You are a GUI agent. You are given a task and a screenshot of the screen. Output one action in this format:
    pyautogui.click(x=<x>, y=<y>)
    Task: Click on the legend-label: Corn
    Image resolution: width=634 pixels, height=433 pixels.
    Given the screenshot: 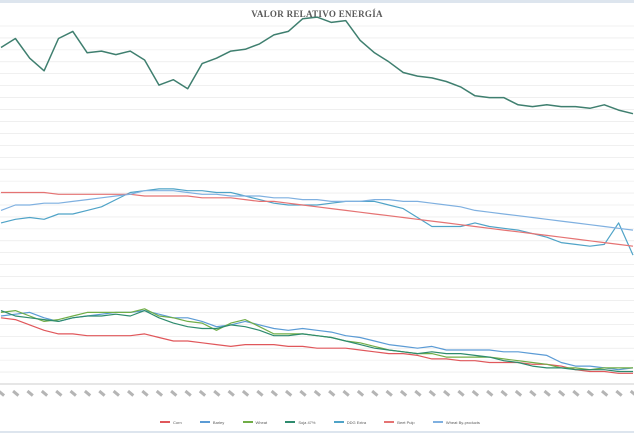 What is the action you would take?
    pyautogui.click(x=177, y=422)
    